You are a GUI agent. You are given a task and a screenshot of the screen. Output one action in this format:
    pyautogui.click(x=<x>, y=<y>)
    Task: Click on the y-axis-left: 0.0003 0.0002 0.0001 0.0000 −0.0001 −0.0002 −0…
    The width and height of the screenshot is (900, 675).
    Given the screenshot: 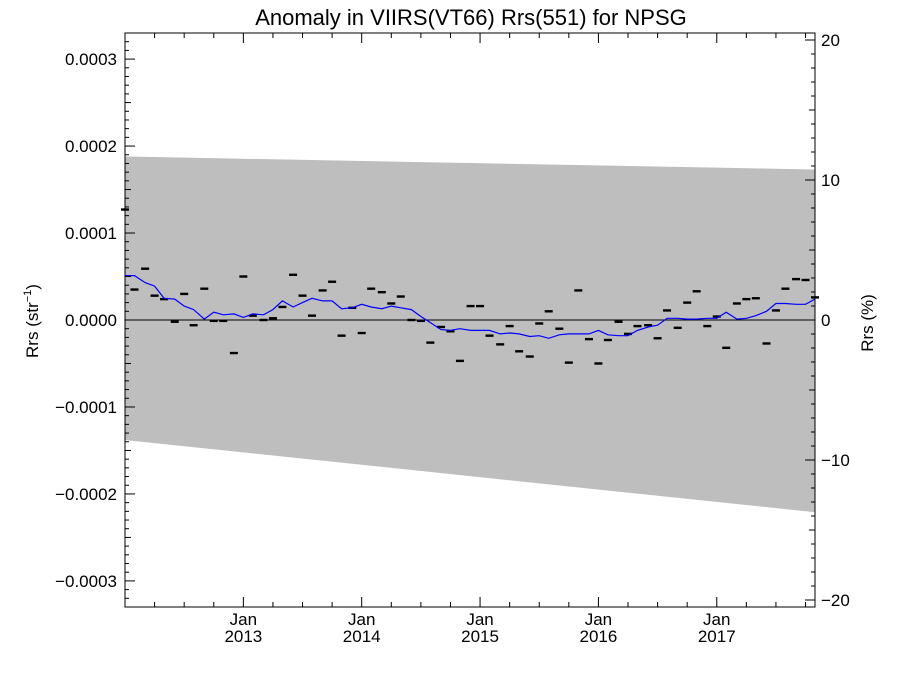 What is the action you would take?
    pyautogui.click(x=95, y=320)
    